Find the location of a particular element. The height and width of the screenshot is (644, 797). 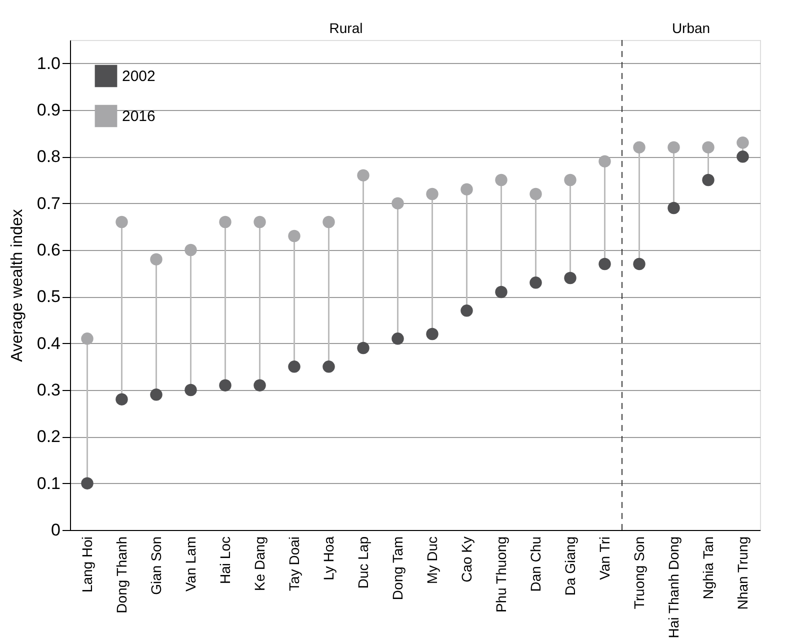

text: Rural is located at coordinates (346, 28).